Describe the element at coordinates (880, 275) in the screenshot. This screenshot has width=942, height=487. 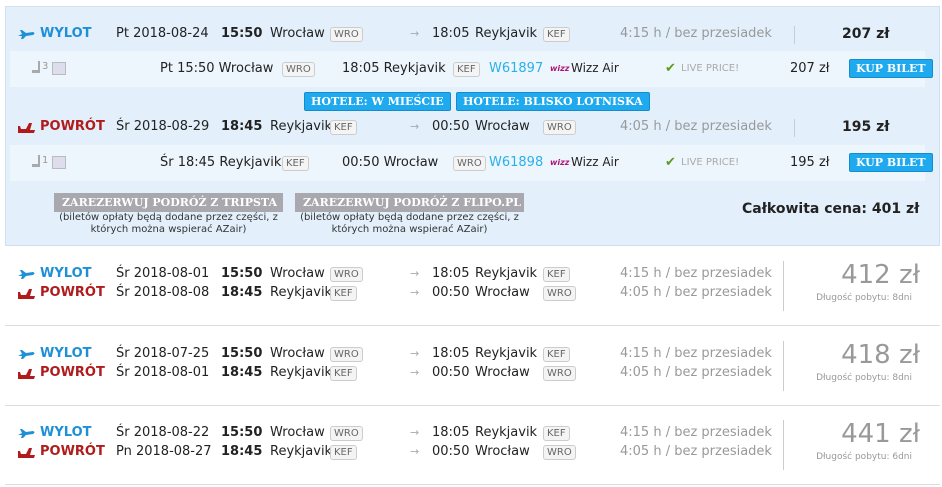
I see `result-price: 412 zł` at that location.